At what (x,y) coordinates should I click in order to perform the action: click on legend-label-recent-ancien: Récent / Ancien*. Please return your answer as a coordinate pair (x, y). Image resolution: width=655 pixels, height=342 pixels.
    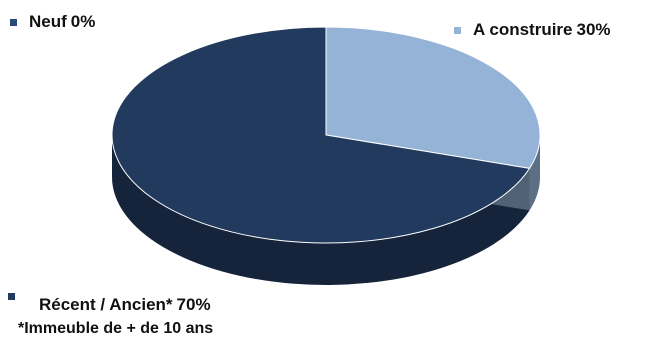
    Looking at the image, I should click on (106, 304).